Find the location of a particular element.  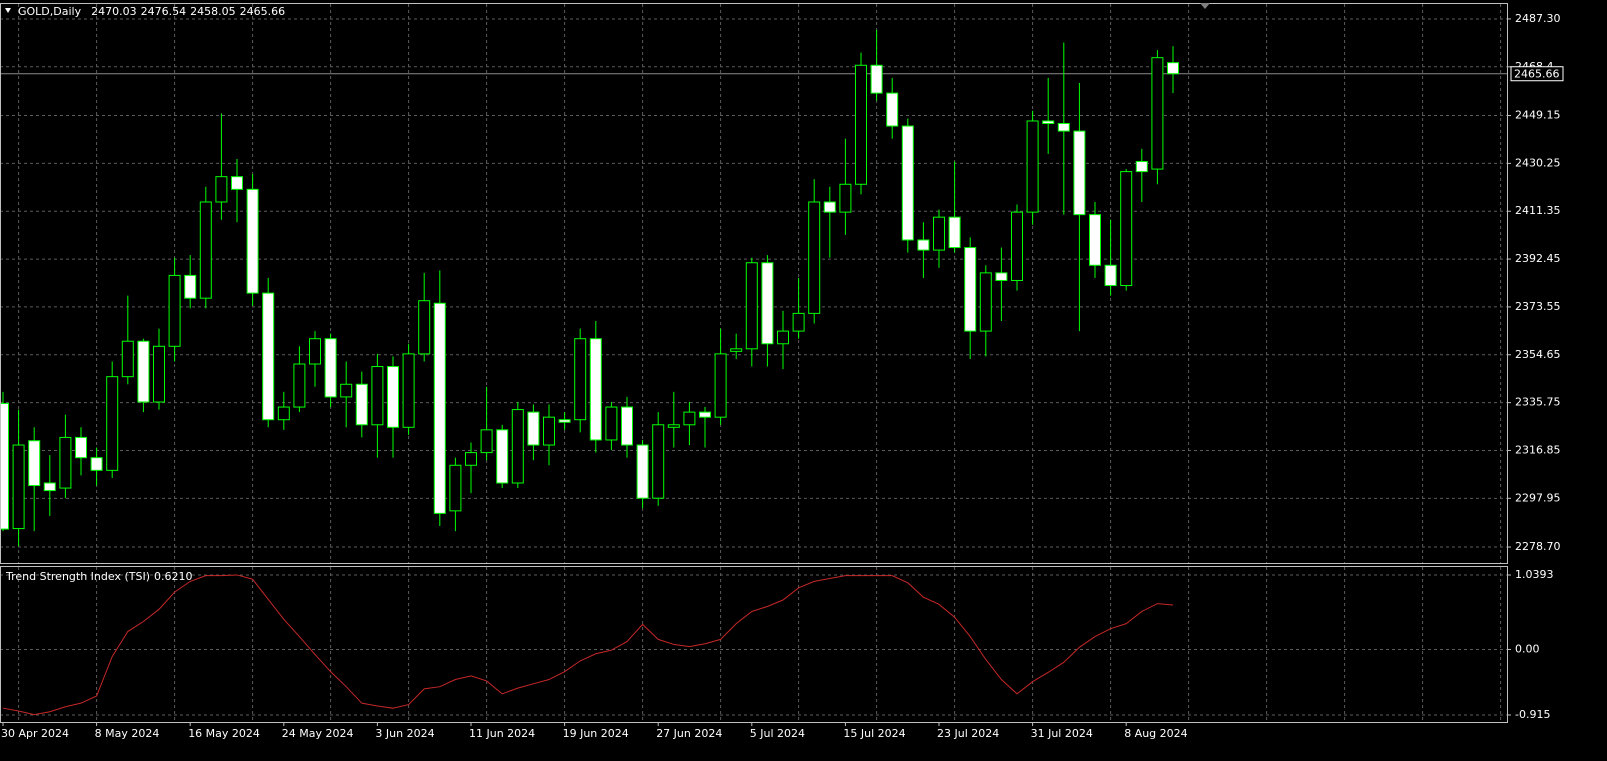

shift-marker is located at coordinates (1205, 6).